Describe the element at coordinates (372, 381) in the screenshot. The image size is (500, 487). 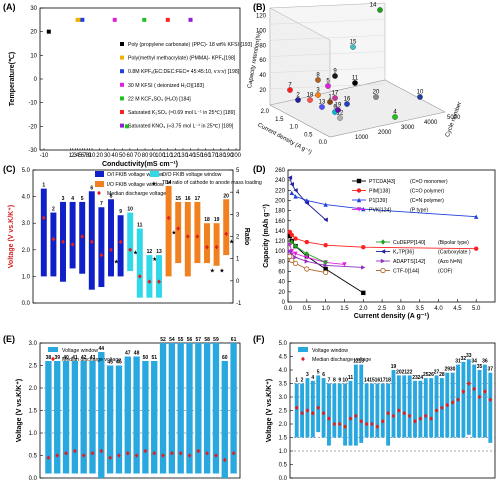
I see `bar-label: 15` at that location.